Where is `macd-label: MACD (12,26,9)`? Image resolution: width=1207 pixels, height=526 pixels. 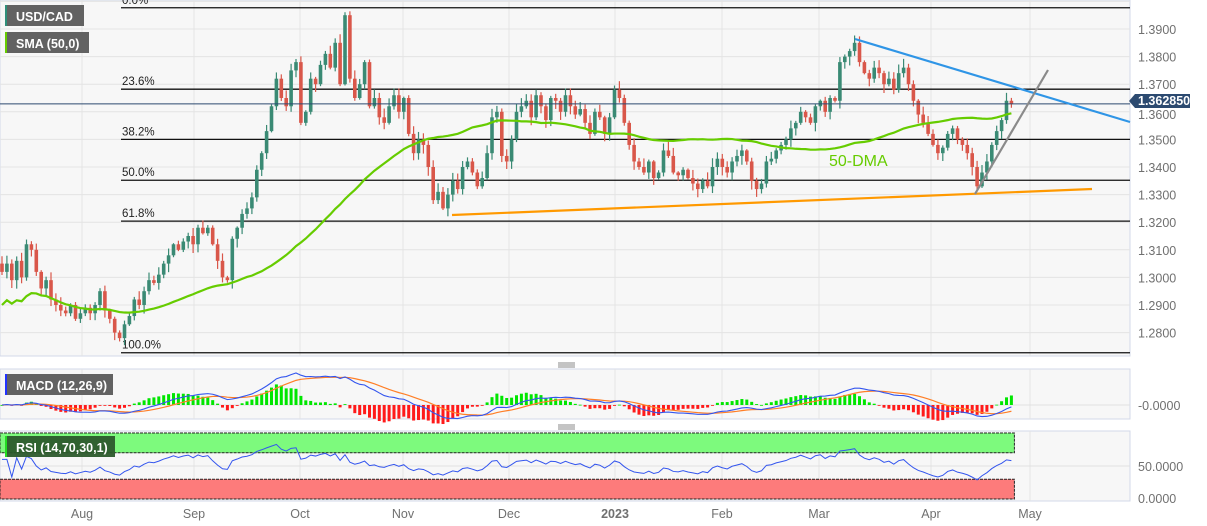 macd-label: MACD (12,26,9) is located at coordinates (59, 384).